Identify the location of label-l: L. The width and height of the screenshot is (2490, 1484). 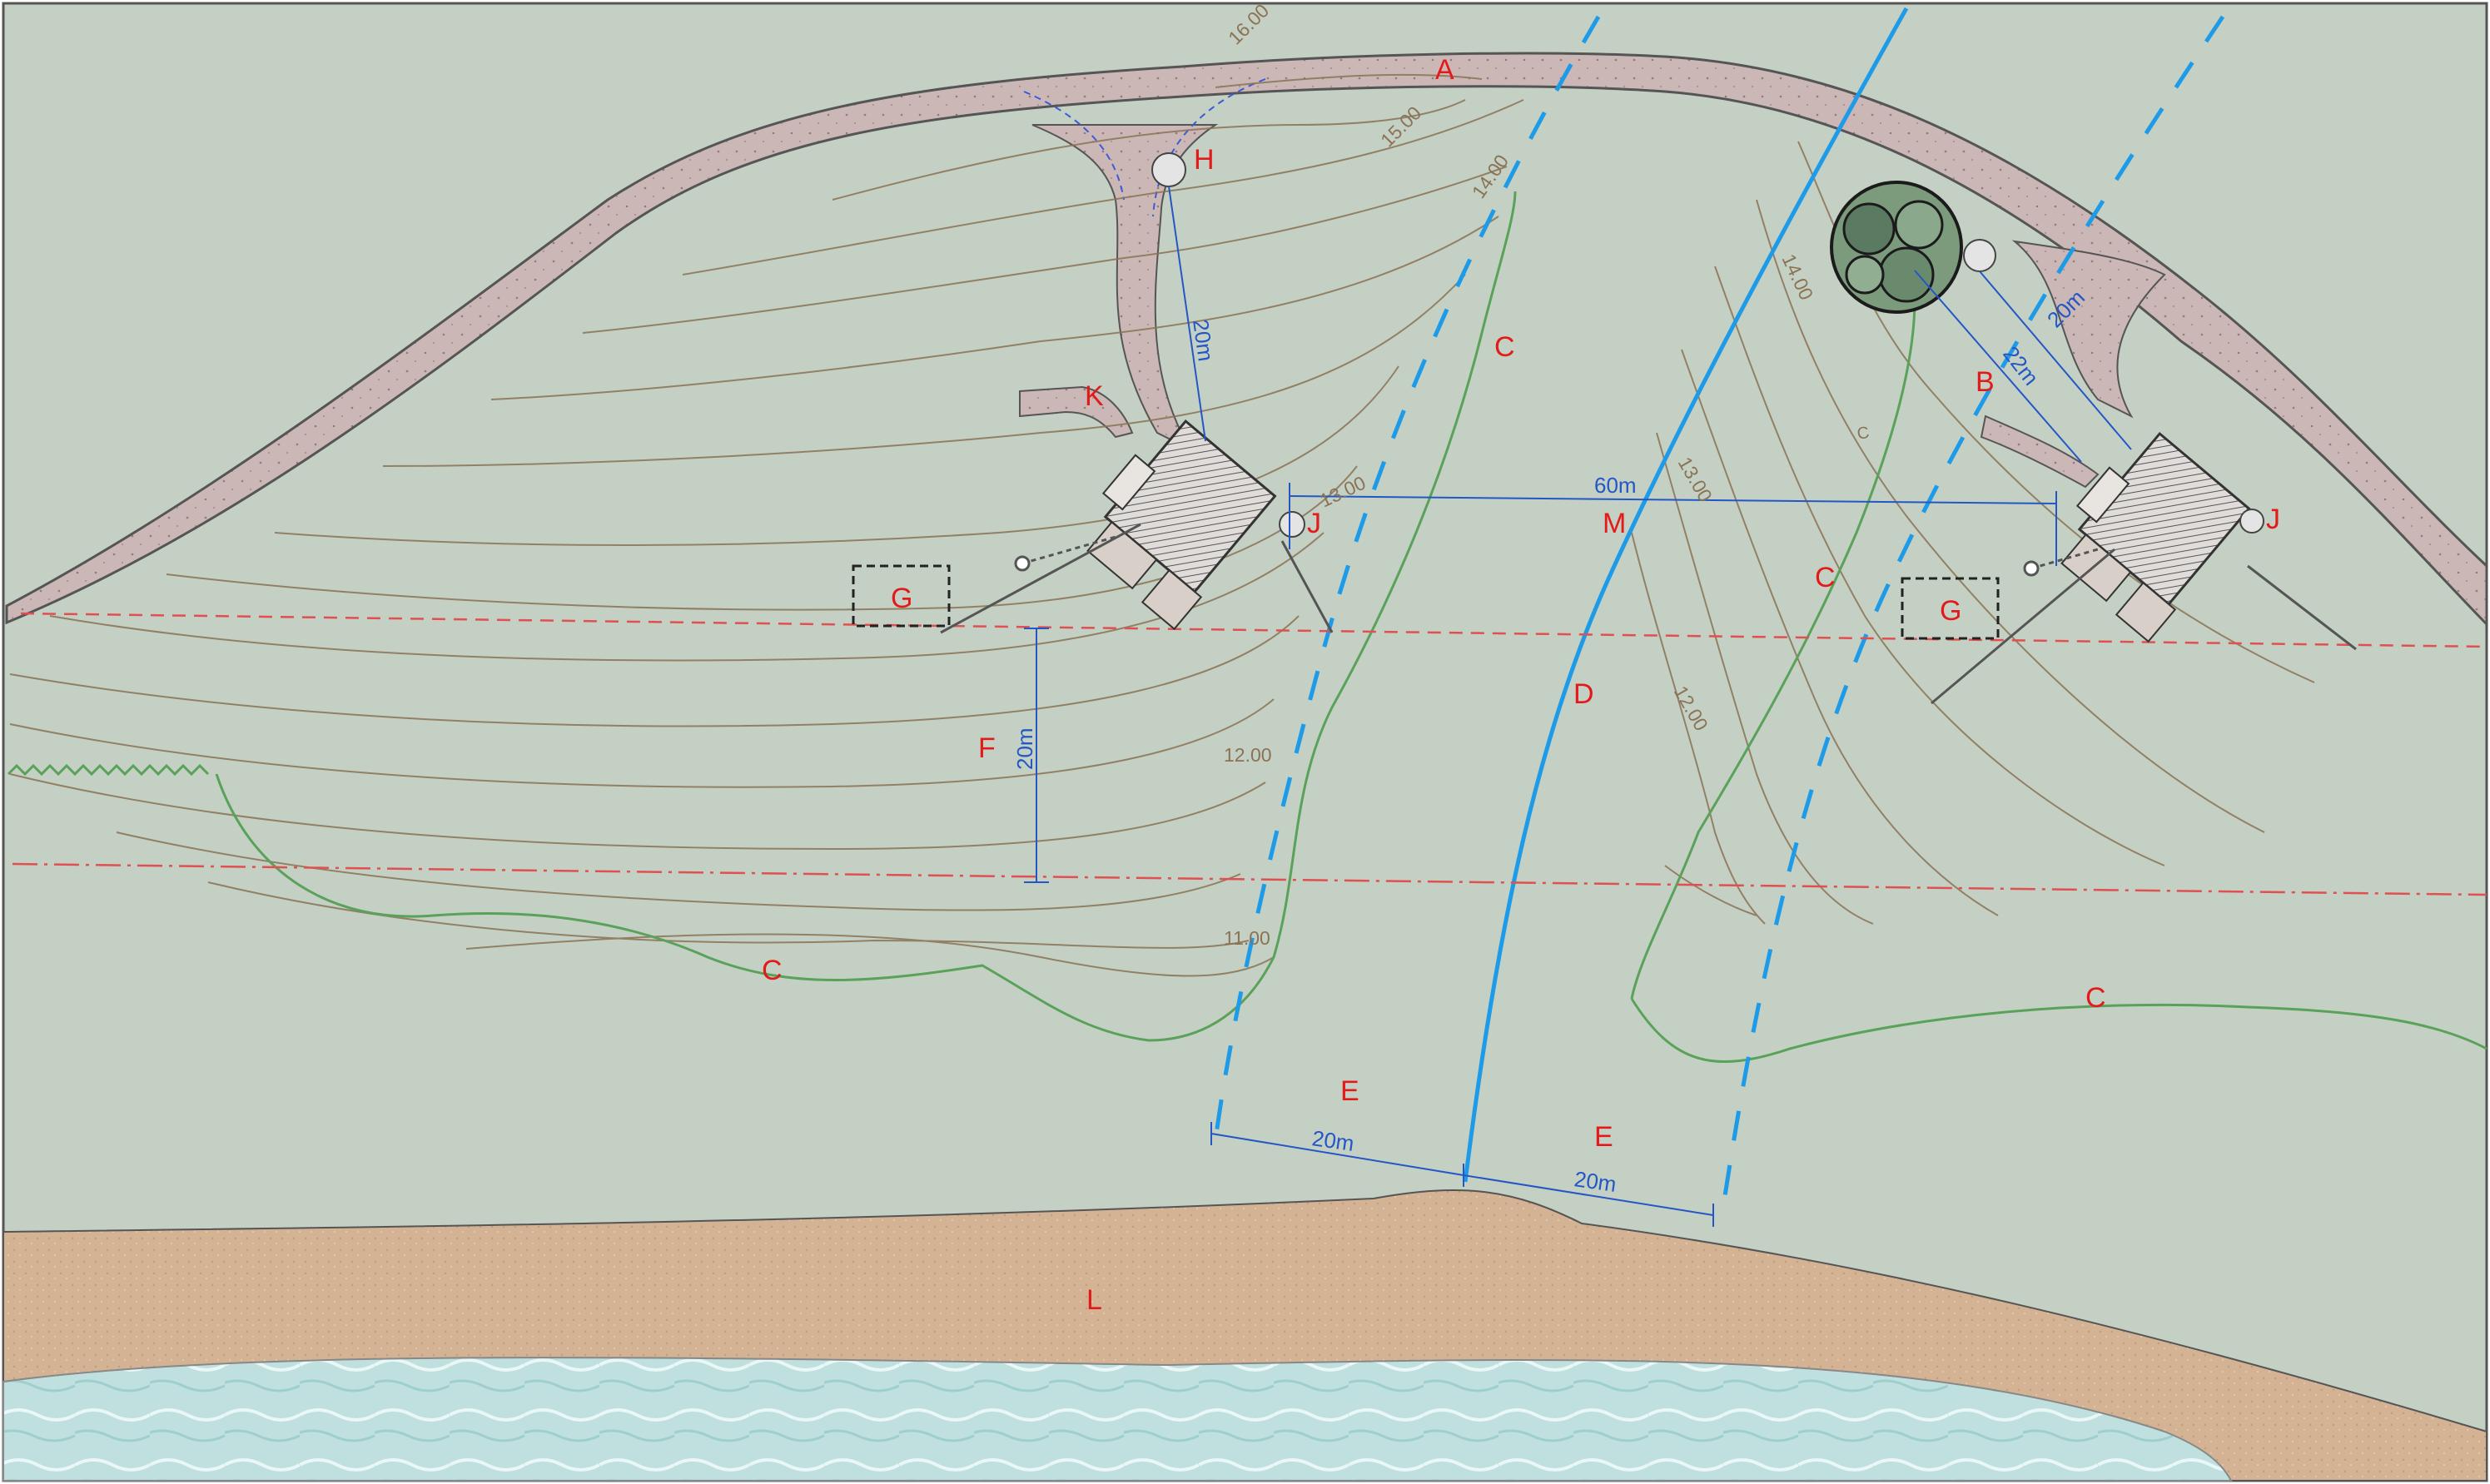
(1094, 1300).